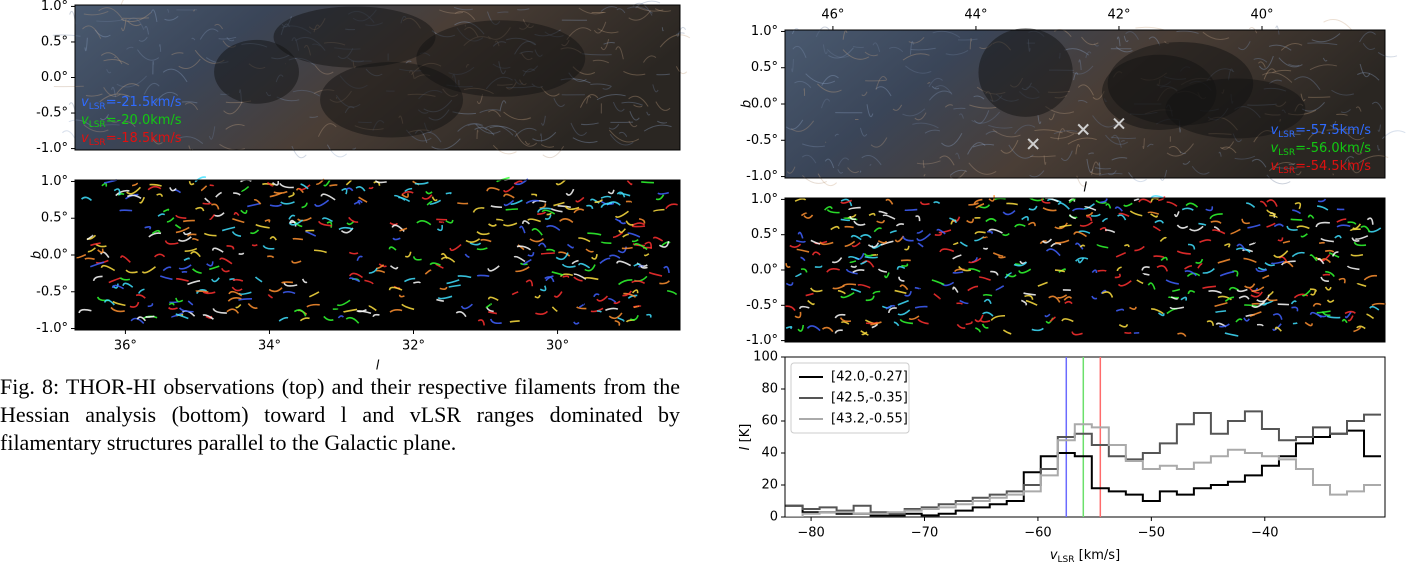 The height and width of the screenshot is (566, 1410). Describe the element at coordinates (745, 437) in the screenshot. I see `rich-label: I [K]` at that location.